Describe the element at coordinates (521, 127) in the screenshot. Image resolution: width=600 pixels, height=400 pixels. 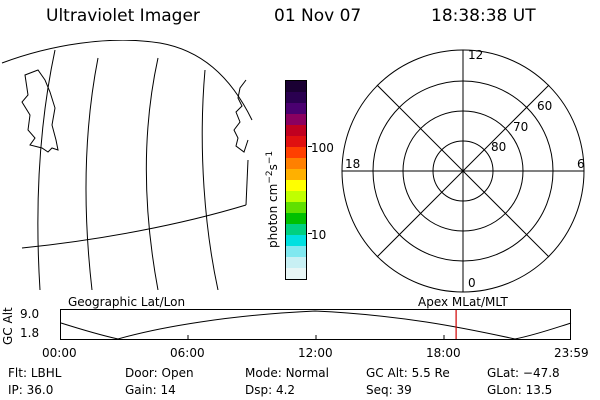
I see `lat-label-70: 70` at that location.